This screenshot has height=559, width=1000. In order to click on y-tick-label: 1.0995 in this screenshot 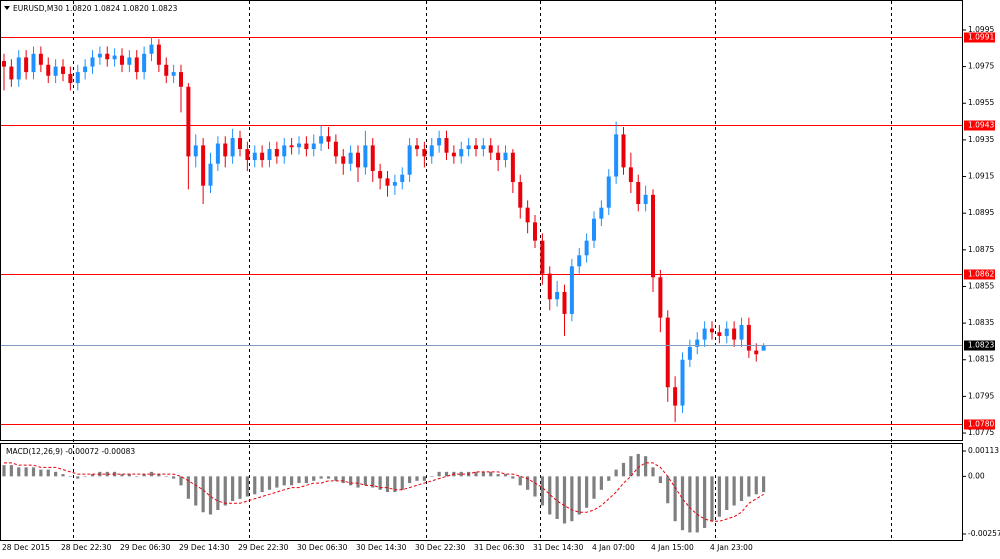, I will do `click(981, 29)`.